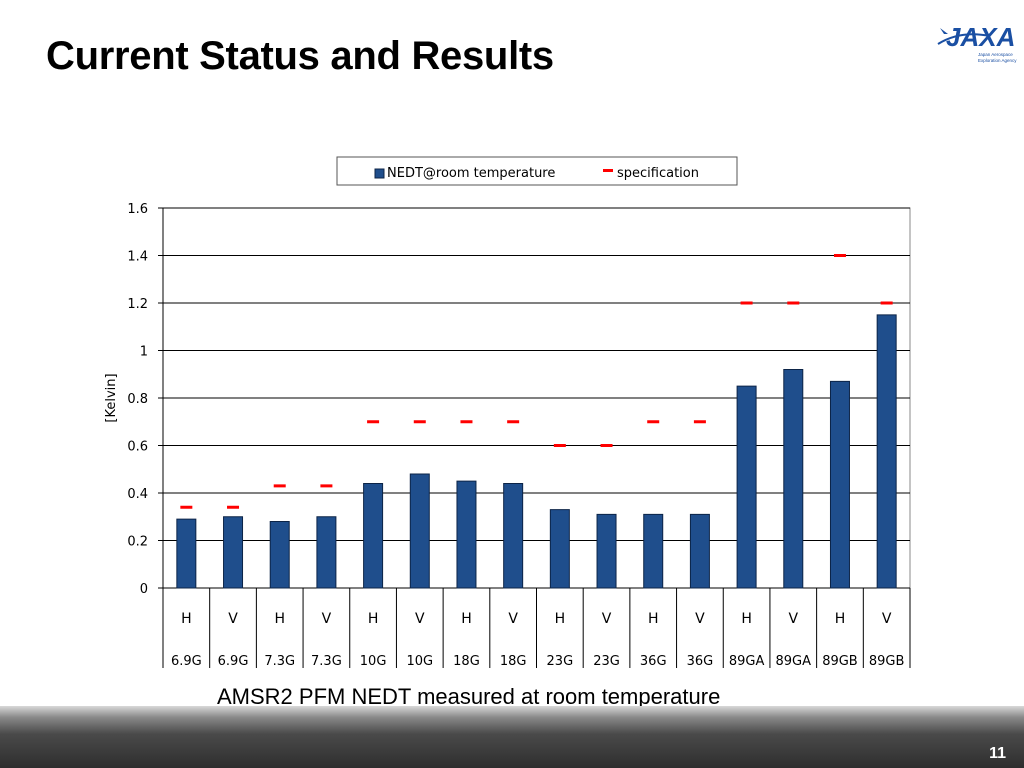 This screenshot has height=768, width=1024. What do you see at coordinates (997, 753) in the screenshot?
I see `page-number: 11` at bounding box center [997, 753].